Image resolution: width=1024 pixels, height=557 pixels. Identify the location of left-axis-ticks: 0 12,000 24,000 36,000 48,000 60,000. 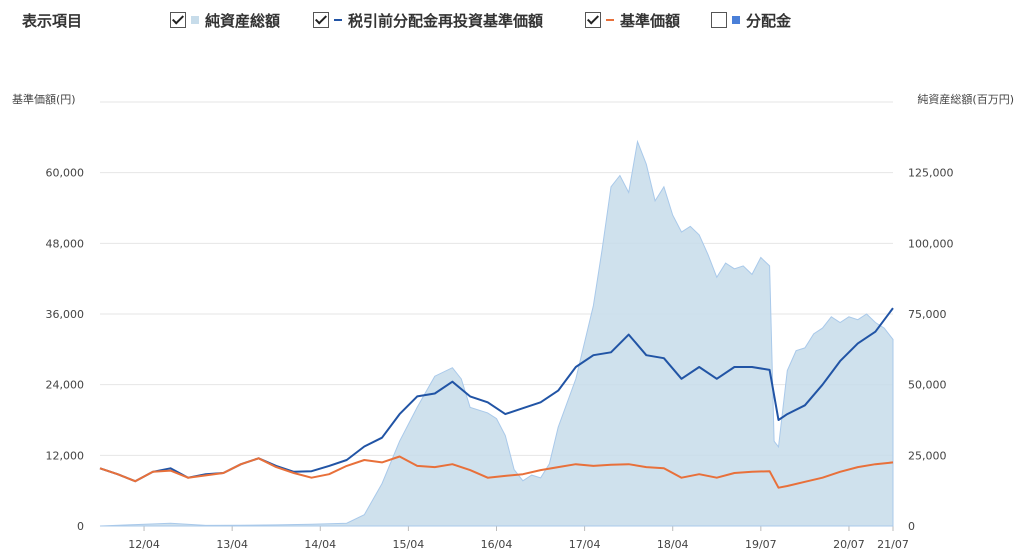
(65, 350).